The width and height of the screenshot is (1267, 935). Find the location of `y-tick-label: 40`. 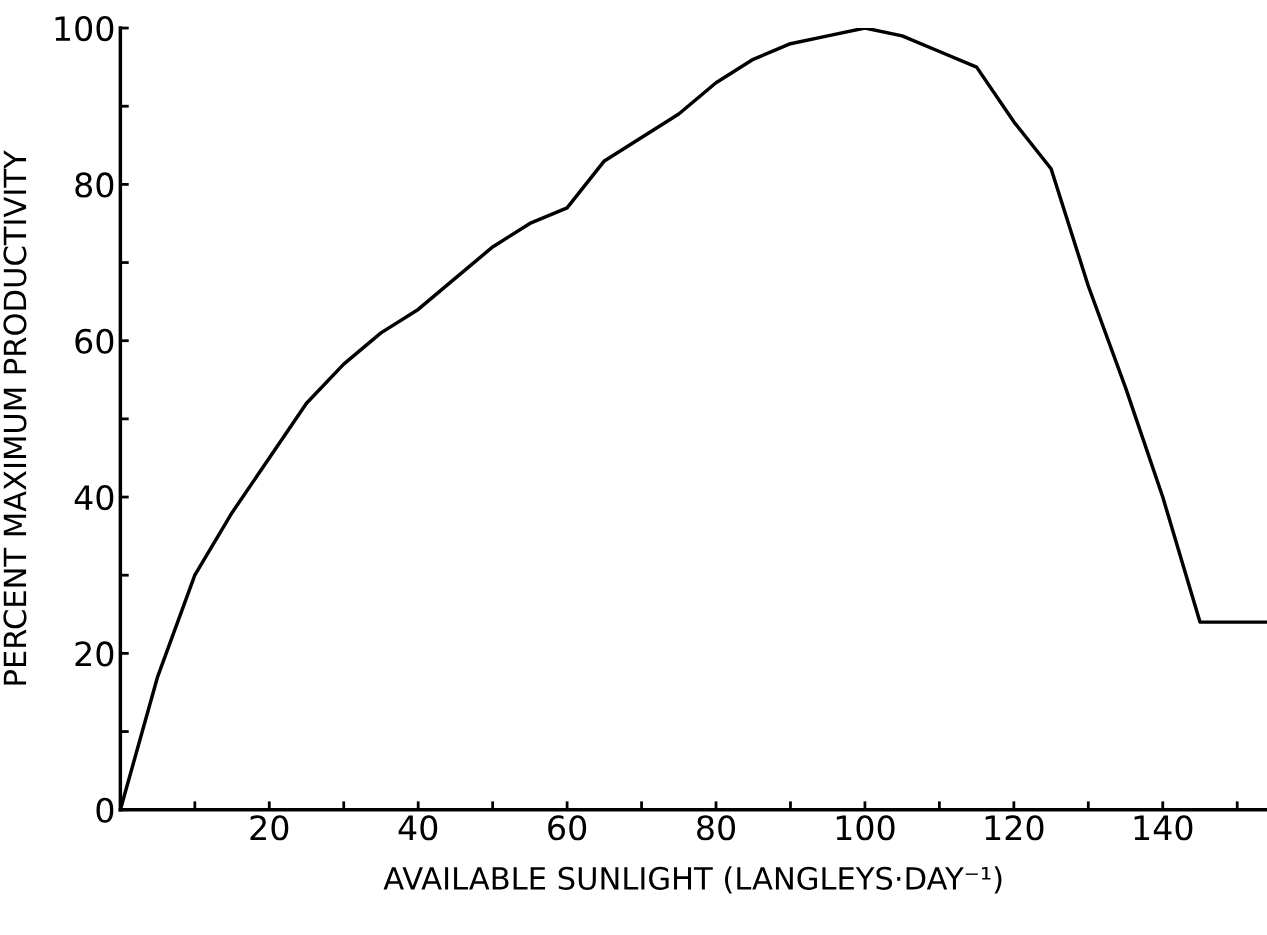

y-tick-label: 40 is located at coordinates (94, 497).